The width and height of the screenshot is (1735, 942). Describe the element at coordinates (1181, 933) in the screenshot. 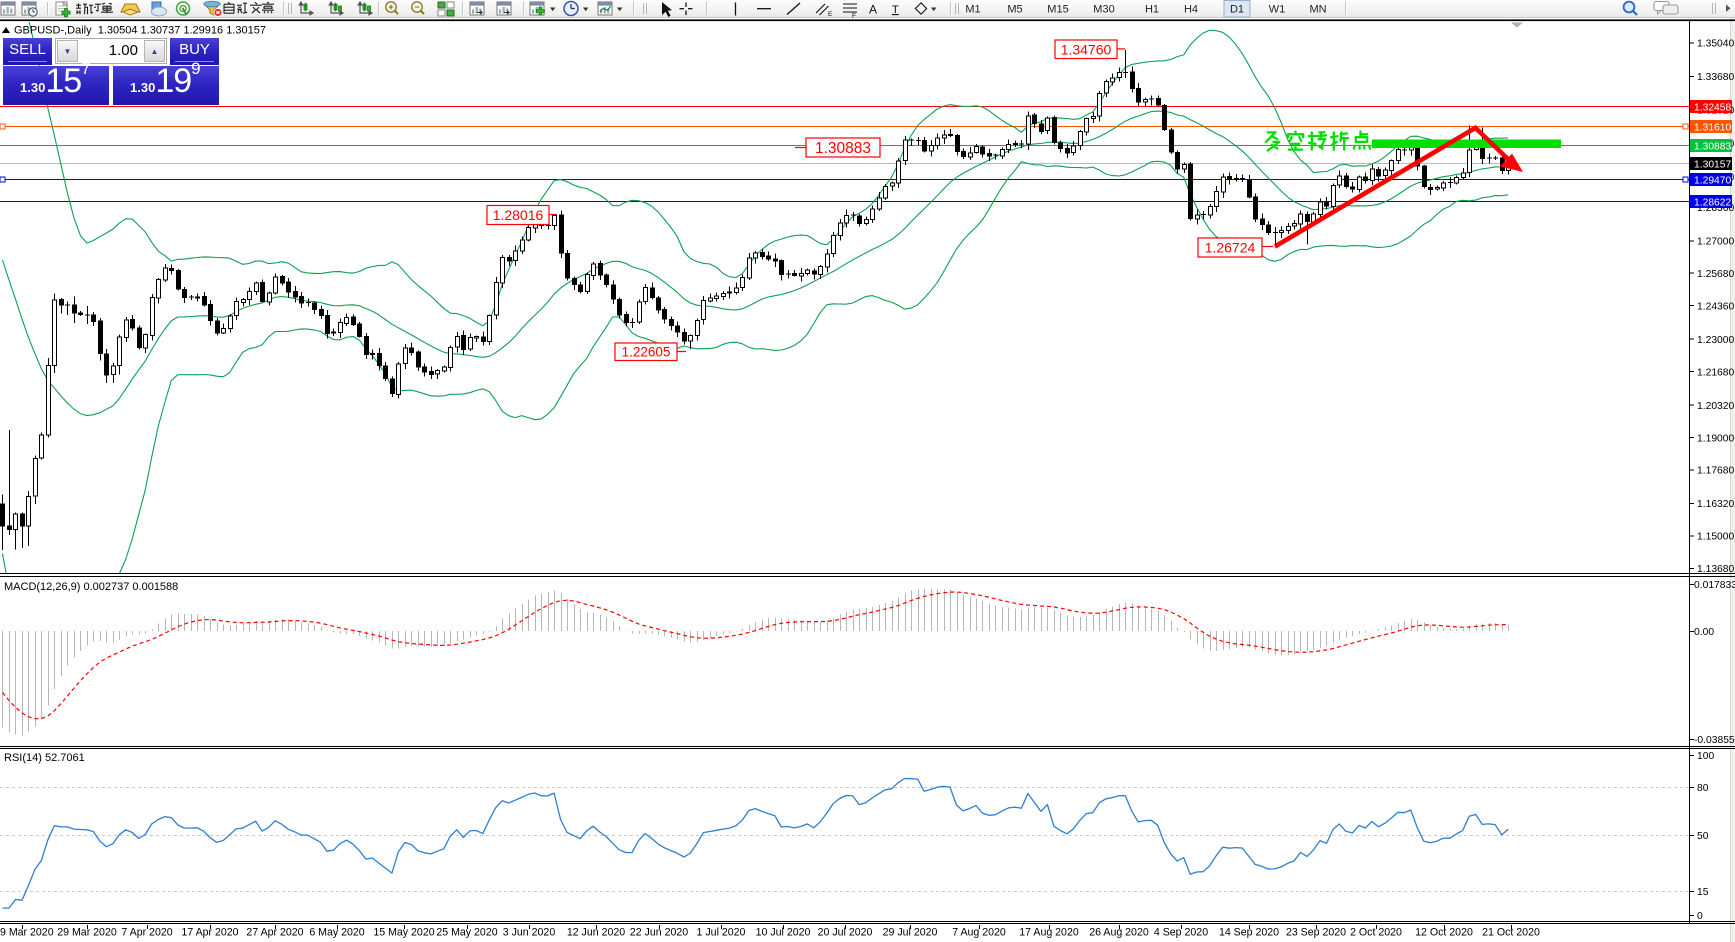

I see `svg-text: 4 Sep 2020` at that location.